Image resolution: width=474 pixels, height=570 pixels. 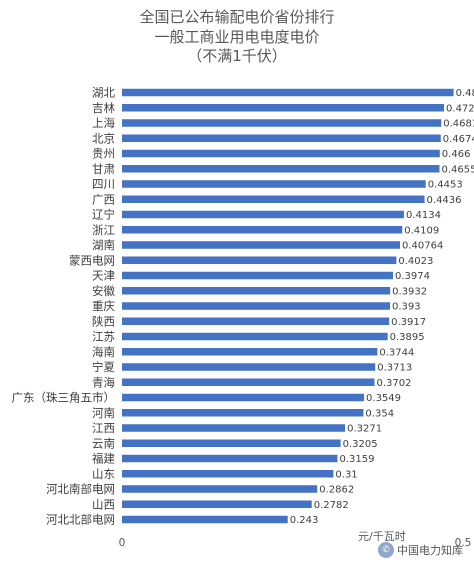 I want to click on value-label-24: 0.3159, so click(x=356, y=459).